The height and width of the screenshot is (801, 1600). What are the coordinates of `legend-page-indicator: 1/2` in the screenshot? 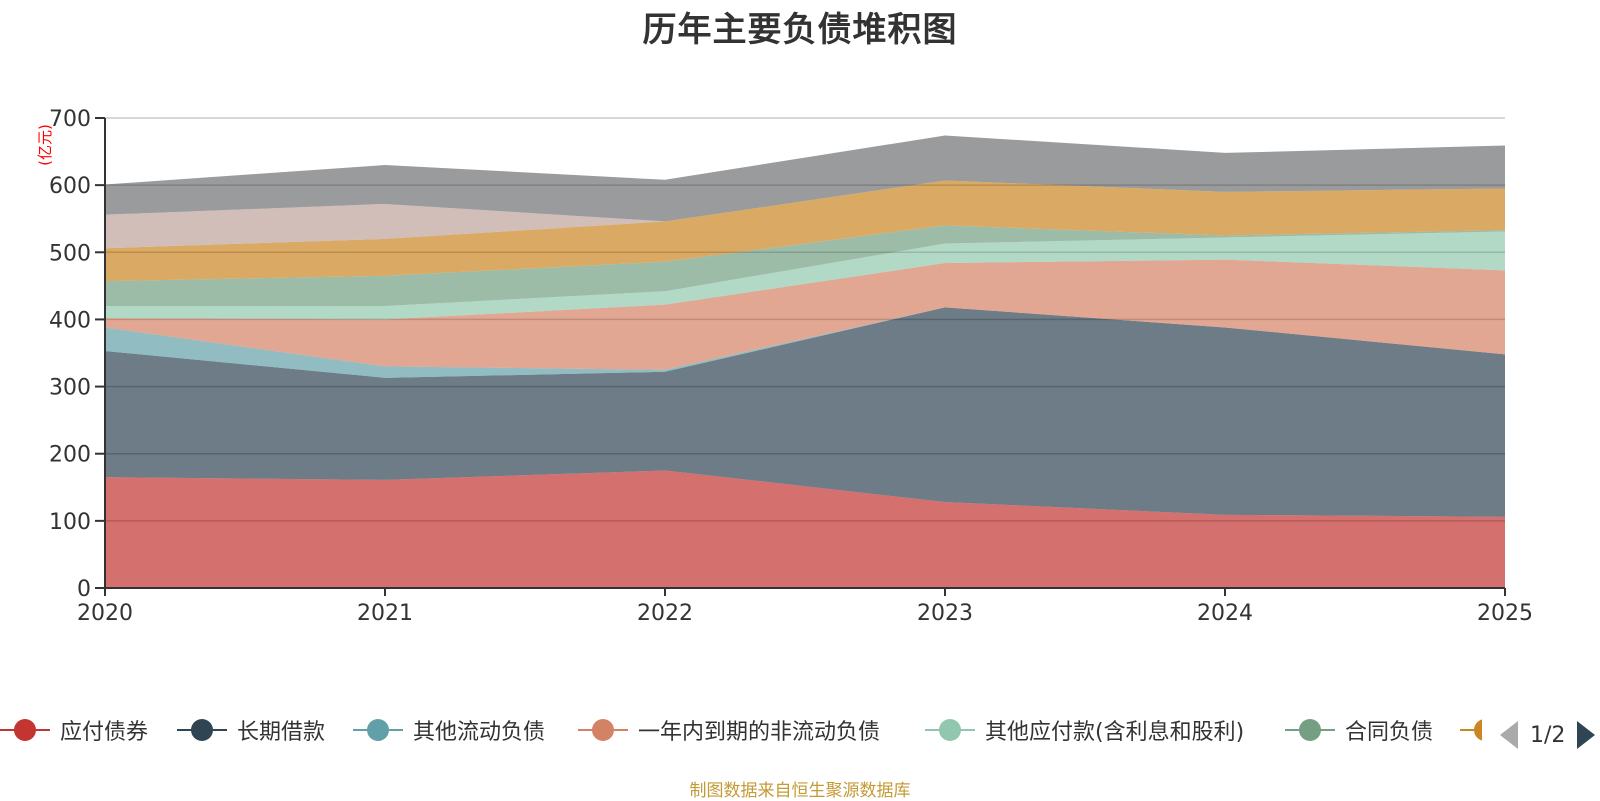 It's located at (1548, 735).